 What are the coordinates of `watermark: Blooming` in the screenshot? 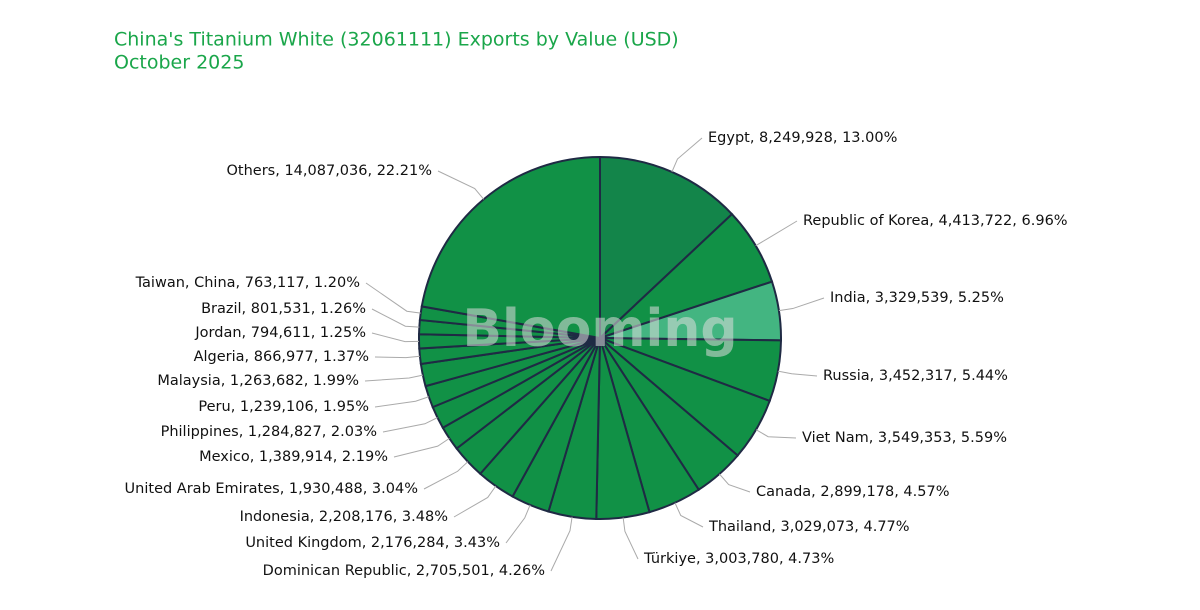 It's located at (599, 329).